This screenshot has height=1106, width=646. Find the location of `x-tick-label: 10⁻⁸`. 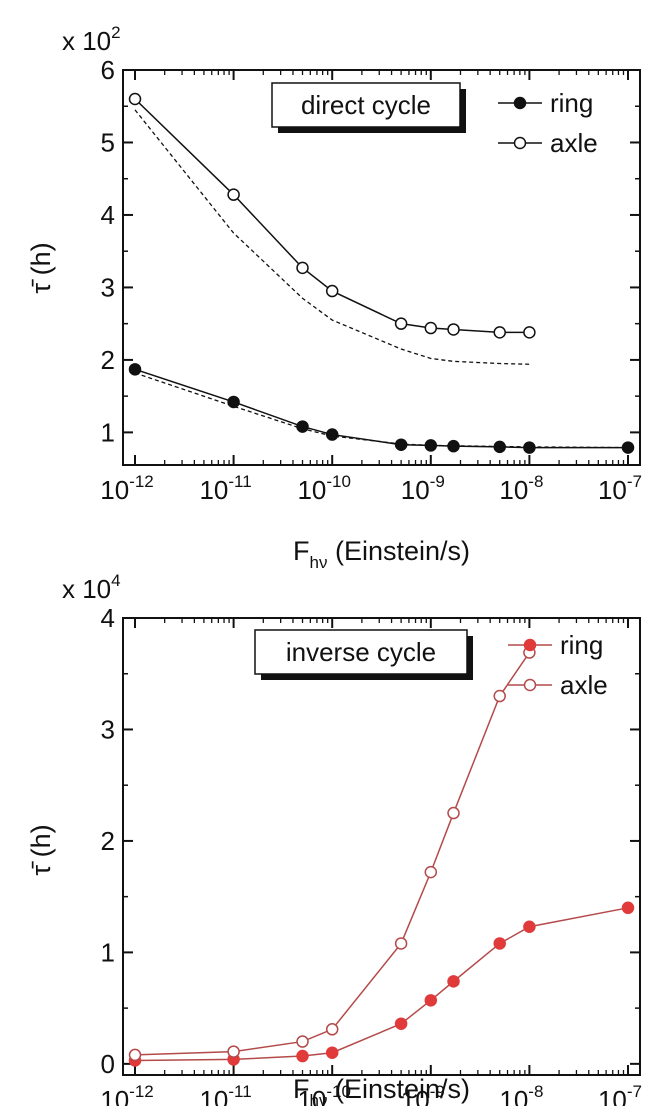

x-tick-label: 10⁻⁸ is located at coordinates (521, 488).